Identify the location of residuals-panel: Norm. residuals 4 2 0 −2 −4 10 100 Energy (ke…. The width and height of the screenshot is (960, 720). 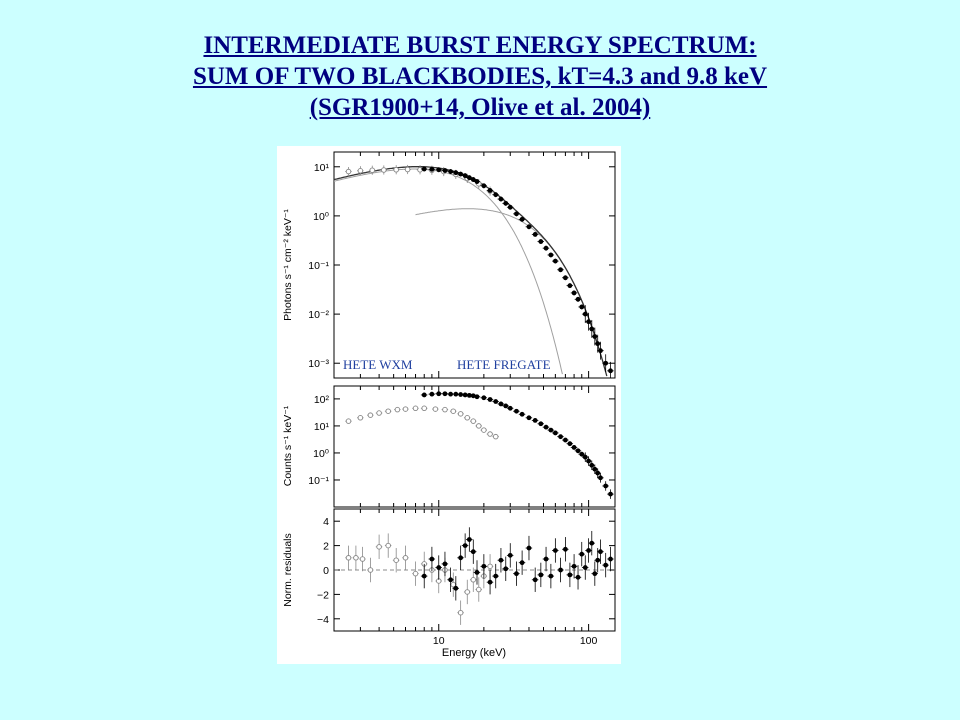
(449, 583).